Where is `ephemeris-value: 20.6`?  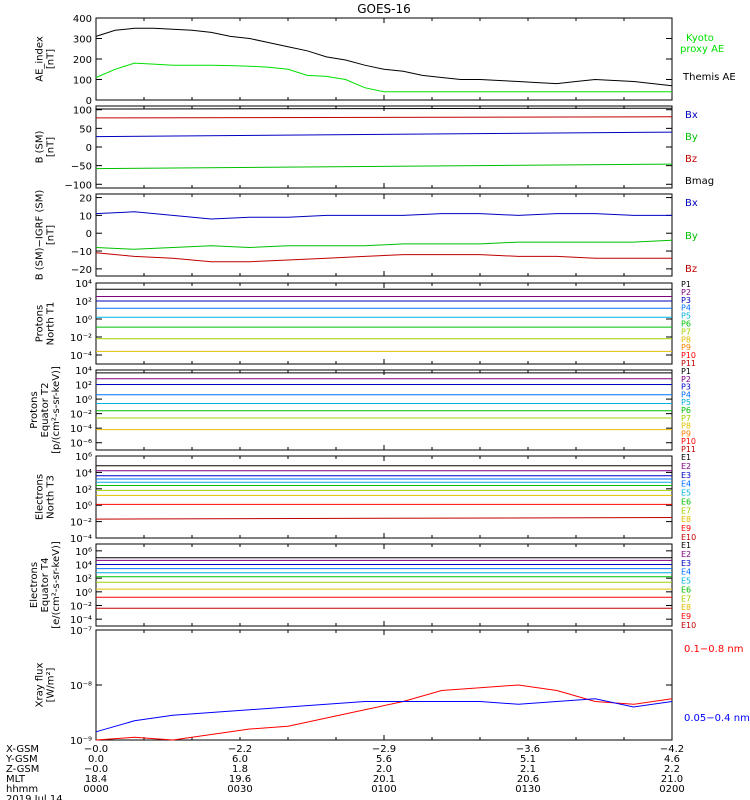
ephemeris-value: 20.6 is located at coordinates (528, 779).